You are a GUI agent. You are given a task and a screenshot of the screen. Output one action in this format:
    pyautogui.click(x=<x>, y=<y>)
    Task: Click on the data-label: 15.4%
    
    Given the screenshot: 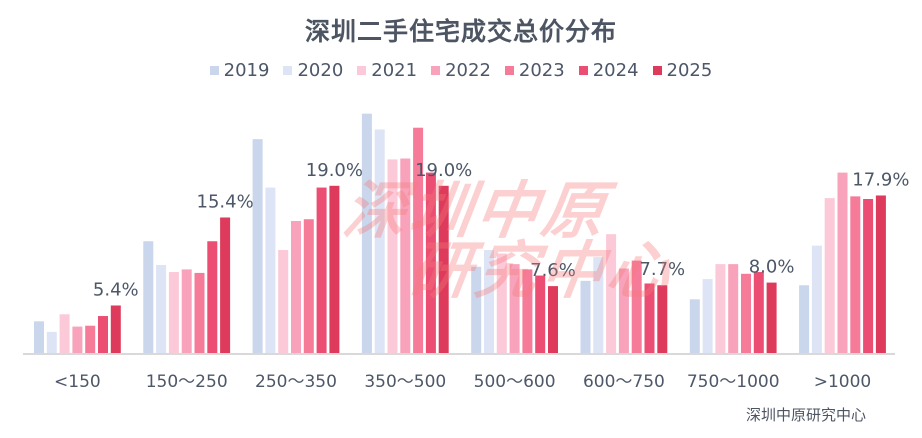 What is the action you would take?
    pyautogui.click(x=225, y=201)
    